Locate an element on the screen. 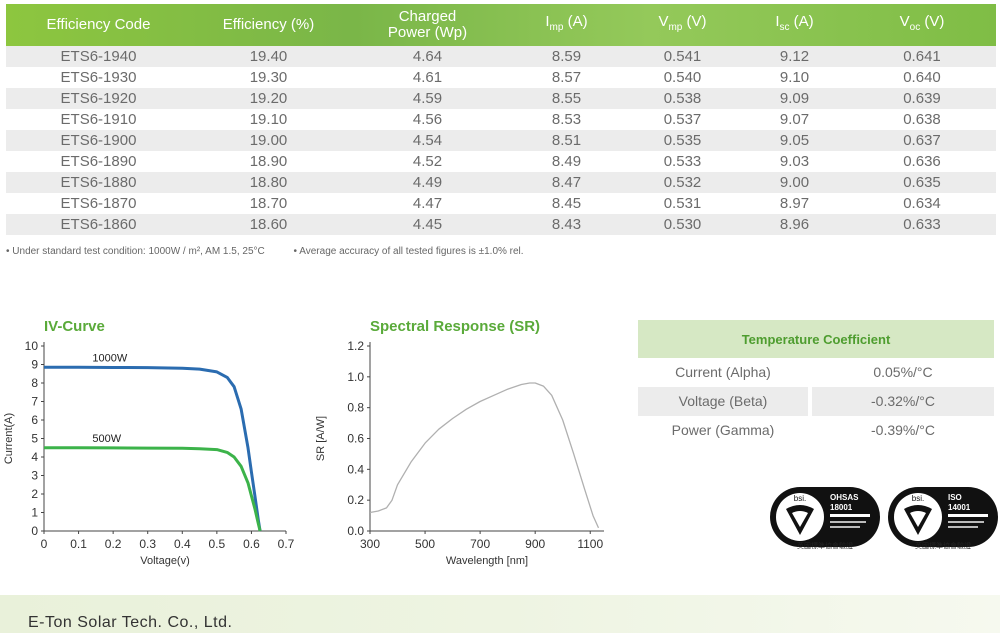  iv-chart-title: IV-Curve is located at coordinates (74, 326).